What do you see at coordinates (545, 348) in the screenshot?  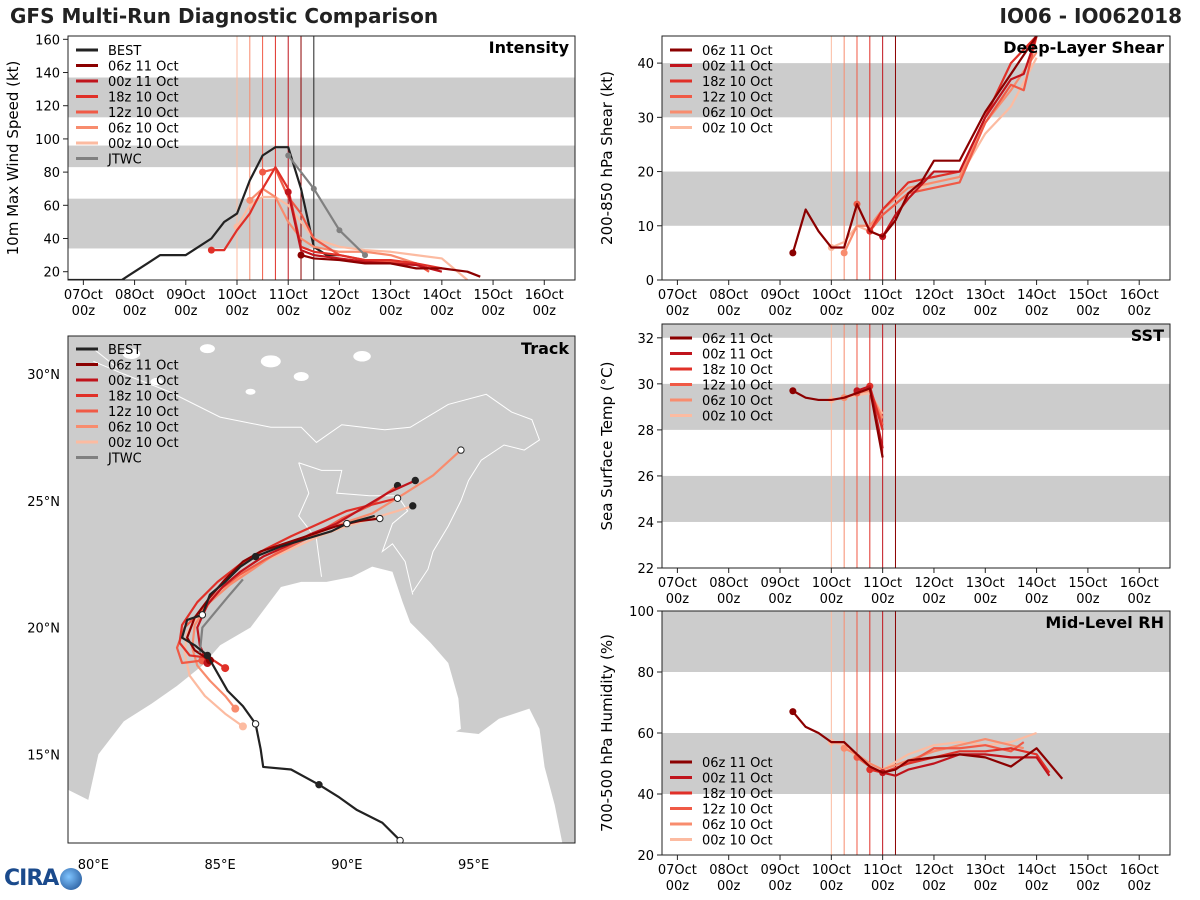 I see `panel-title: Track` at bounding box center [545, 348].